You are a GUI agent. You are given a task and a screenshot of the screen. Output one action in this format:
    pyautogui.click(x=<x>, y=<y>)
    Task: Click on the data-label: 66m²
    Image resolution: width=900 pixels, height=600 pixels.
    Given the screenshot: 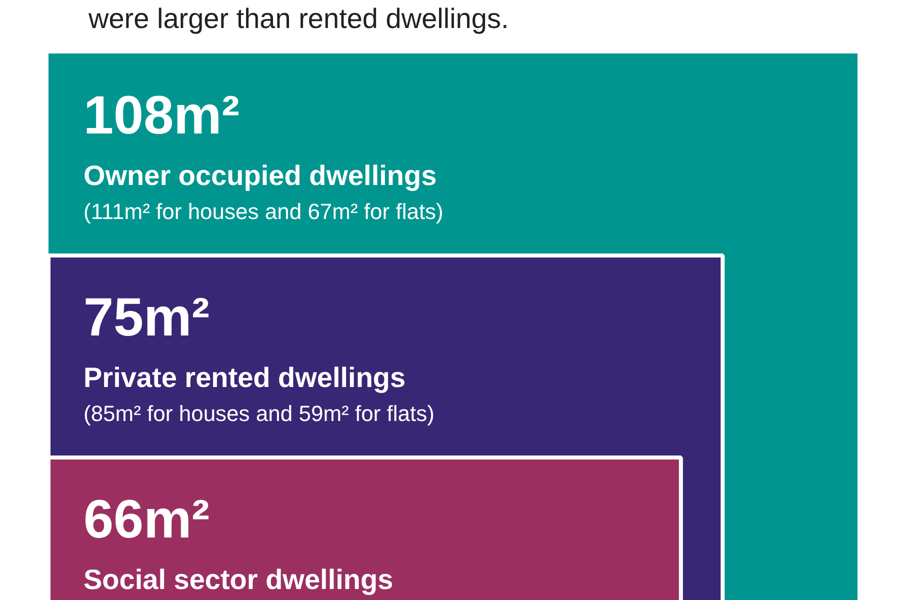 What is the action you would take?
    pyautogui.click(x=147, y=520)
    